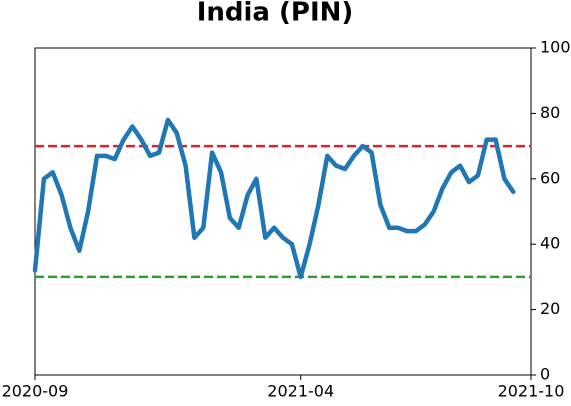 This screenshot has width=571, height=406. What do you see at coordinates (550, 177) in the screenshot?
I see `y-tick-label: 60` at bounding box center [550, 177].